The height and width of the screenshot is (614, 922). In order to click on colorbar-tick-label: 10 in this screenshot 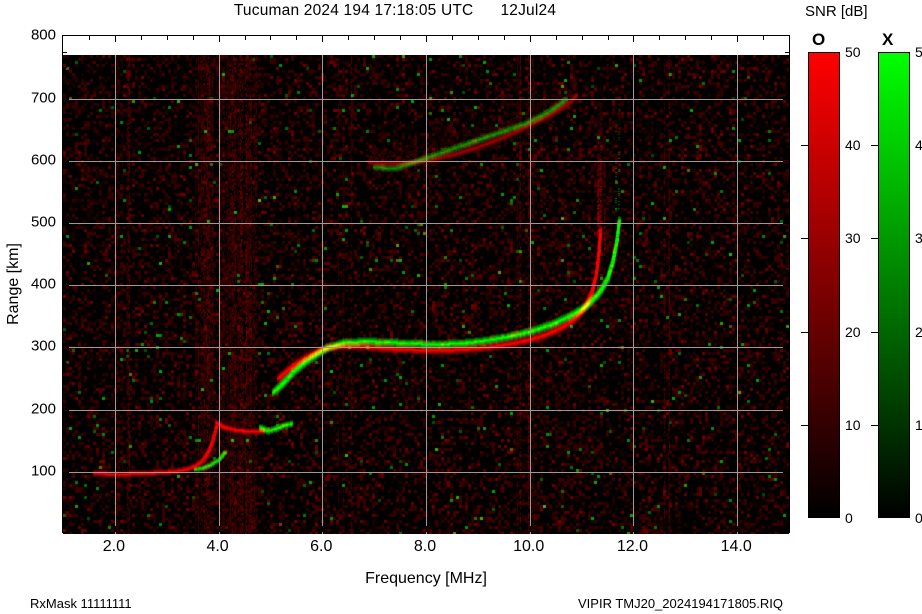, I will do `click(918, 424)`.